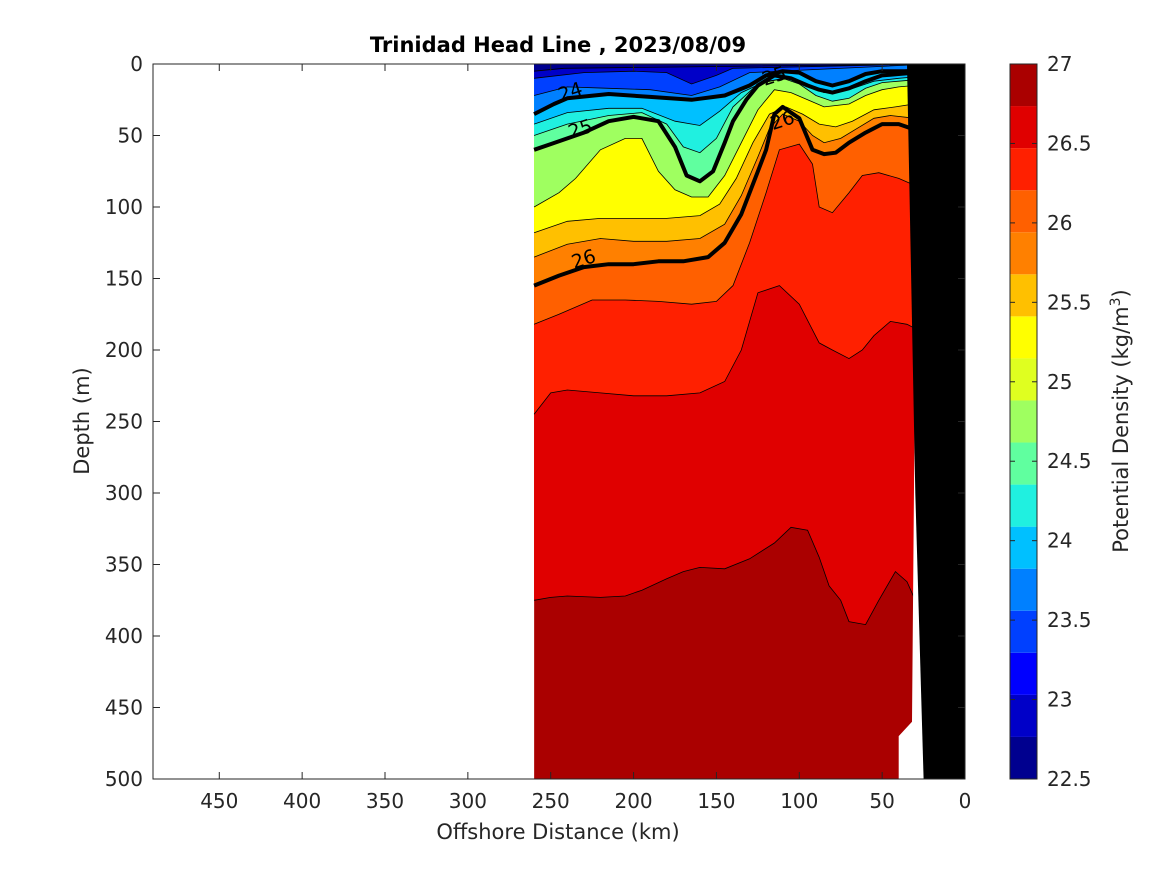 This screenshot has height=875, width=1167. What do you see at coordinates (557, 832) in the screenshot?
I see `x-axis-title: Offshore Distance (km)` at bounding box center [557, 832].